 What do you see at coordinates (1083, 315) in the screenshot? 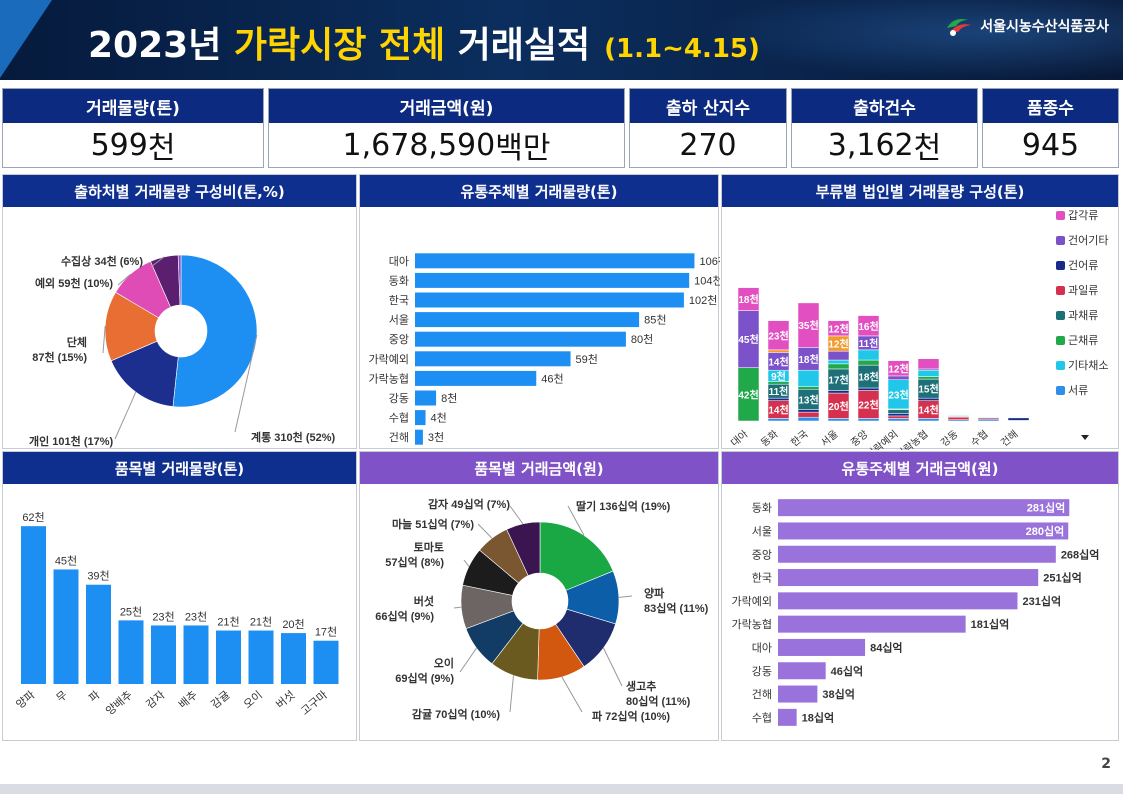
I see `legend-label: 과채류` at bounding box center [1083, 315].